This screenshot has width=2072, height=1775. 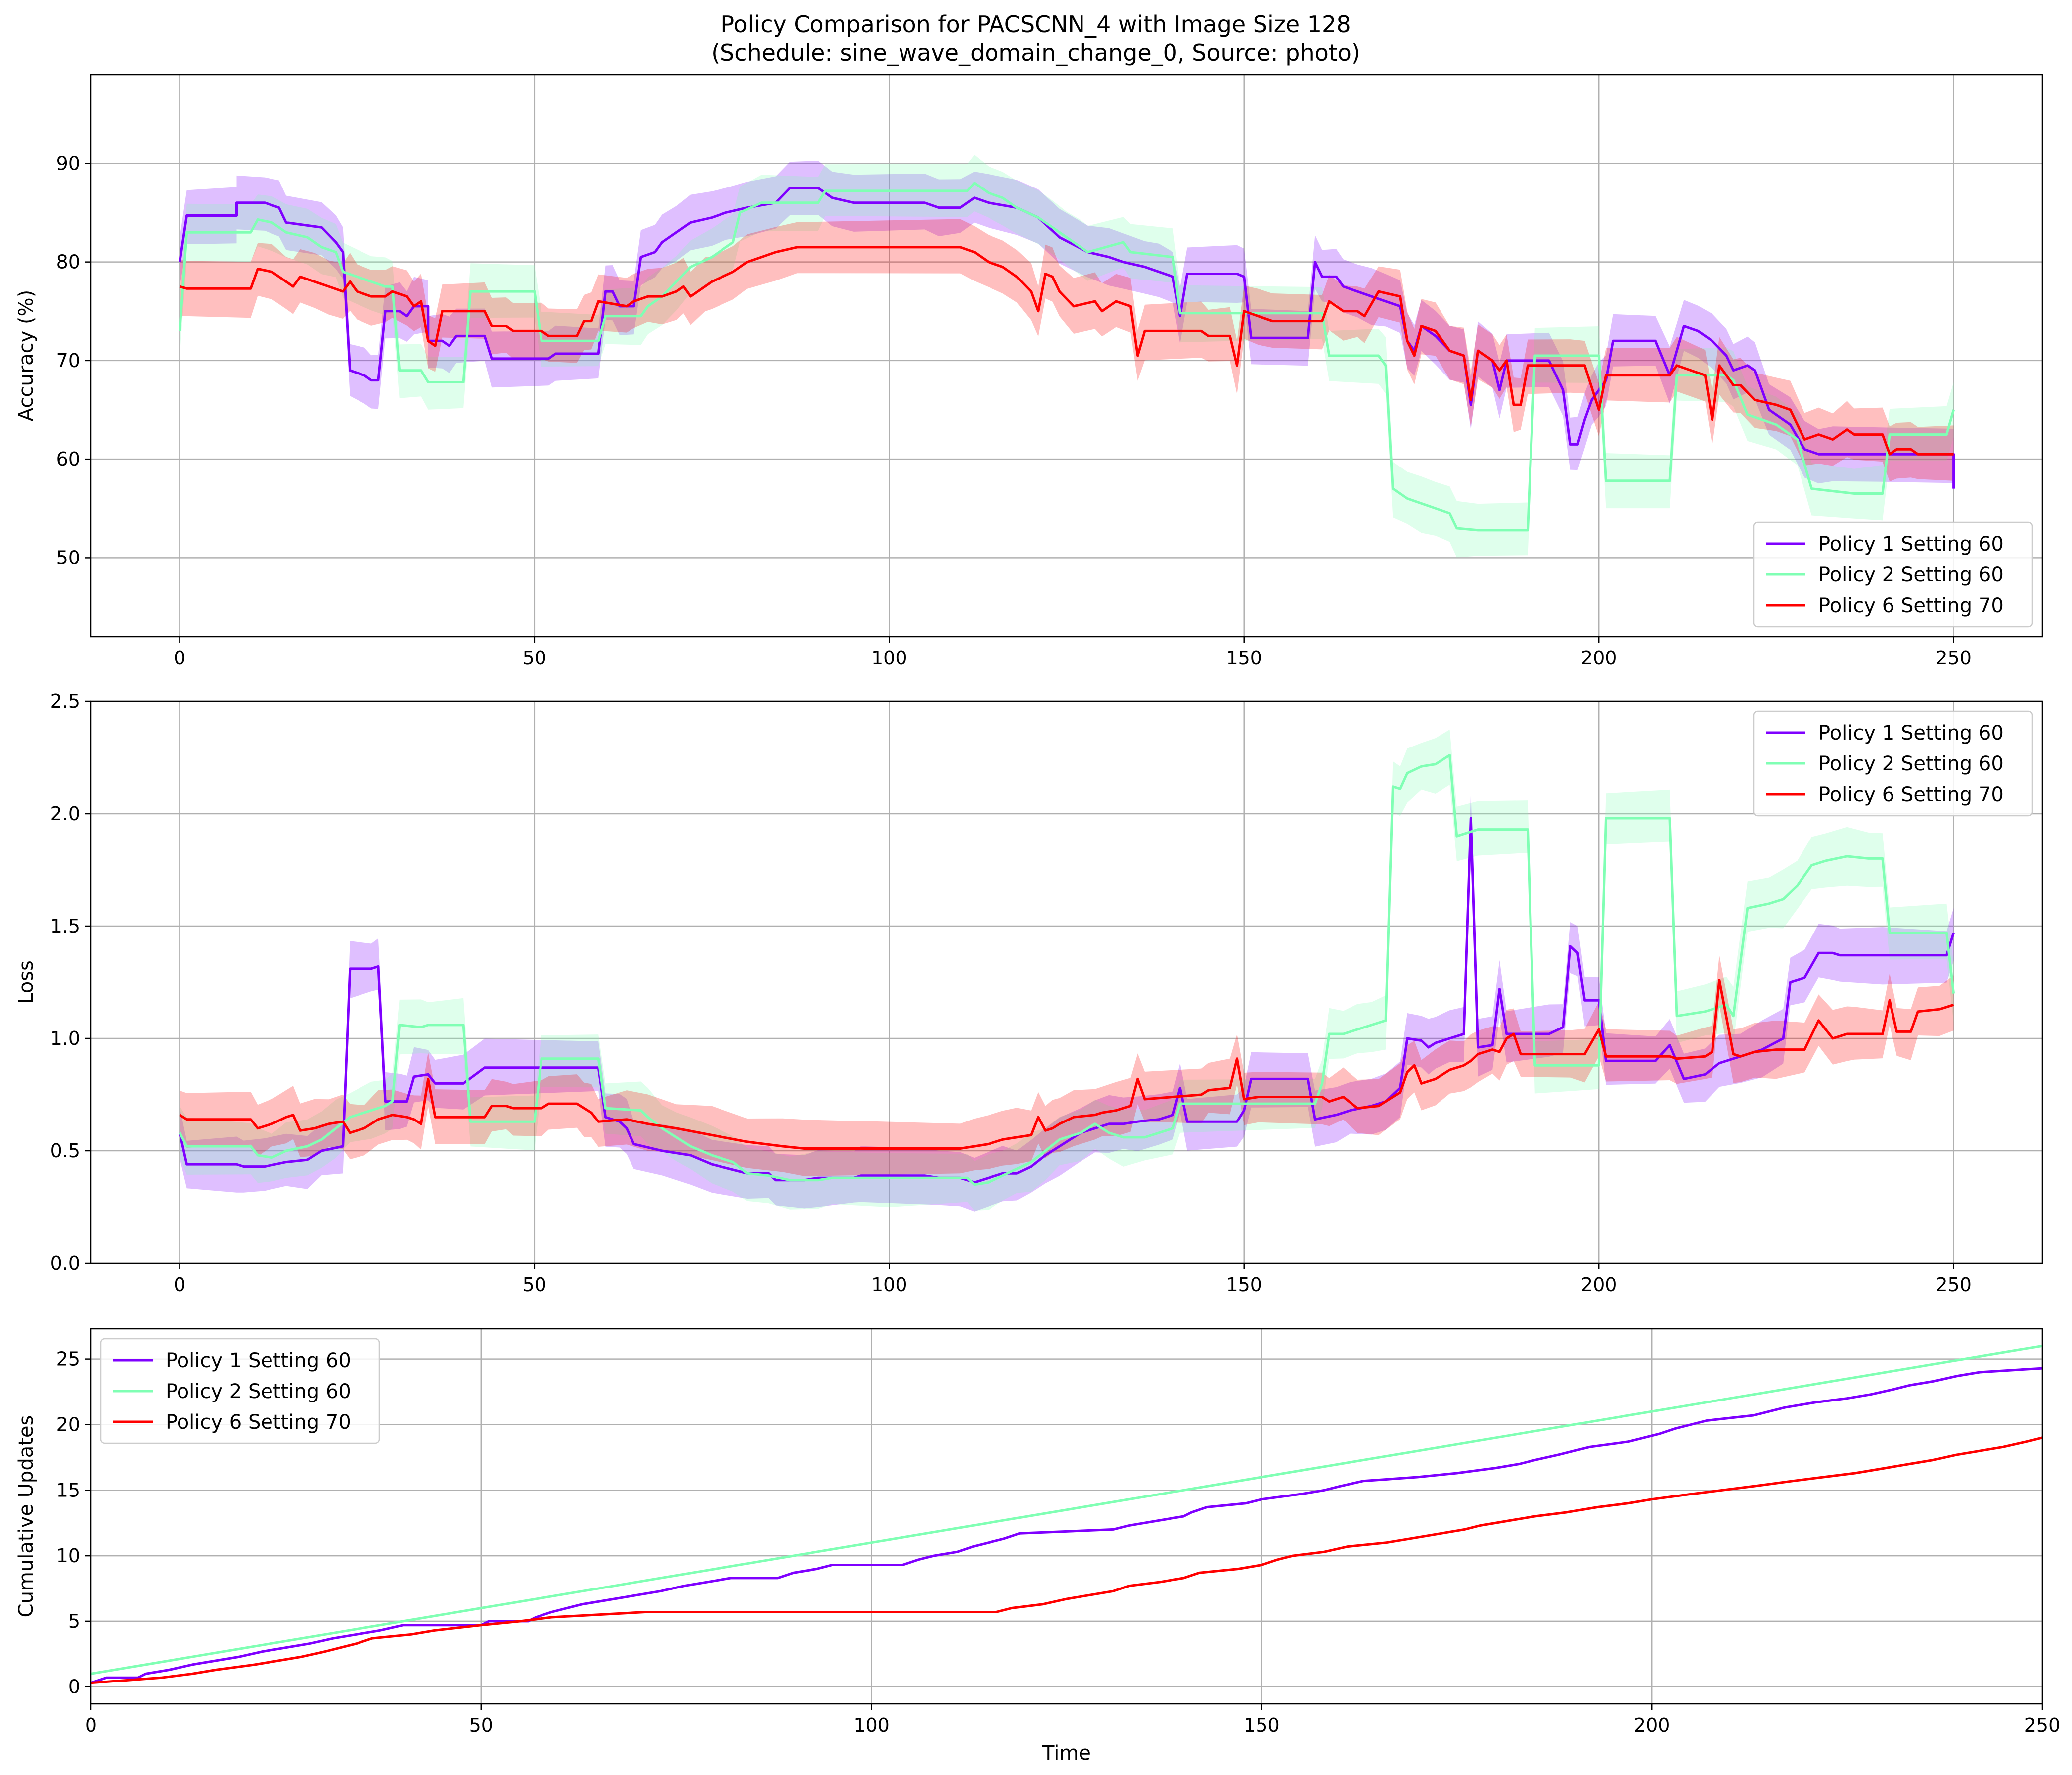 I want to click on loss-x-tick-label: 200, so click(x=1599, y=1285).